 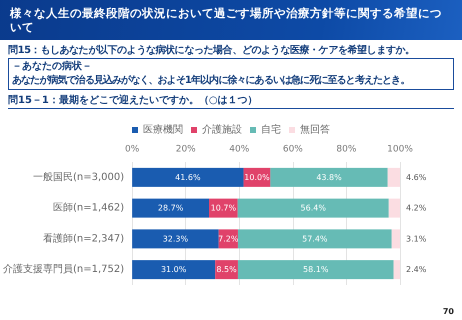 What do you see at coordinates (163, 130) in the screenshot?
I see `legend-label: 医療機関` at bounding box center [163, 130].